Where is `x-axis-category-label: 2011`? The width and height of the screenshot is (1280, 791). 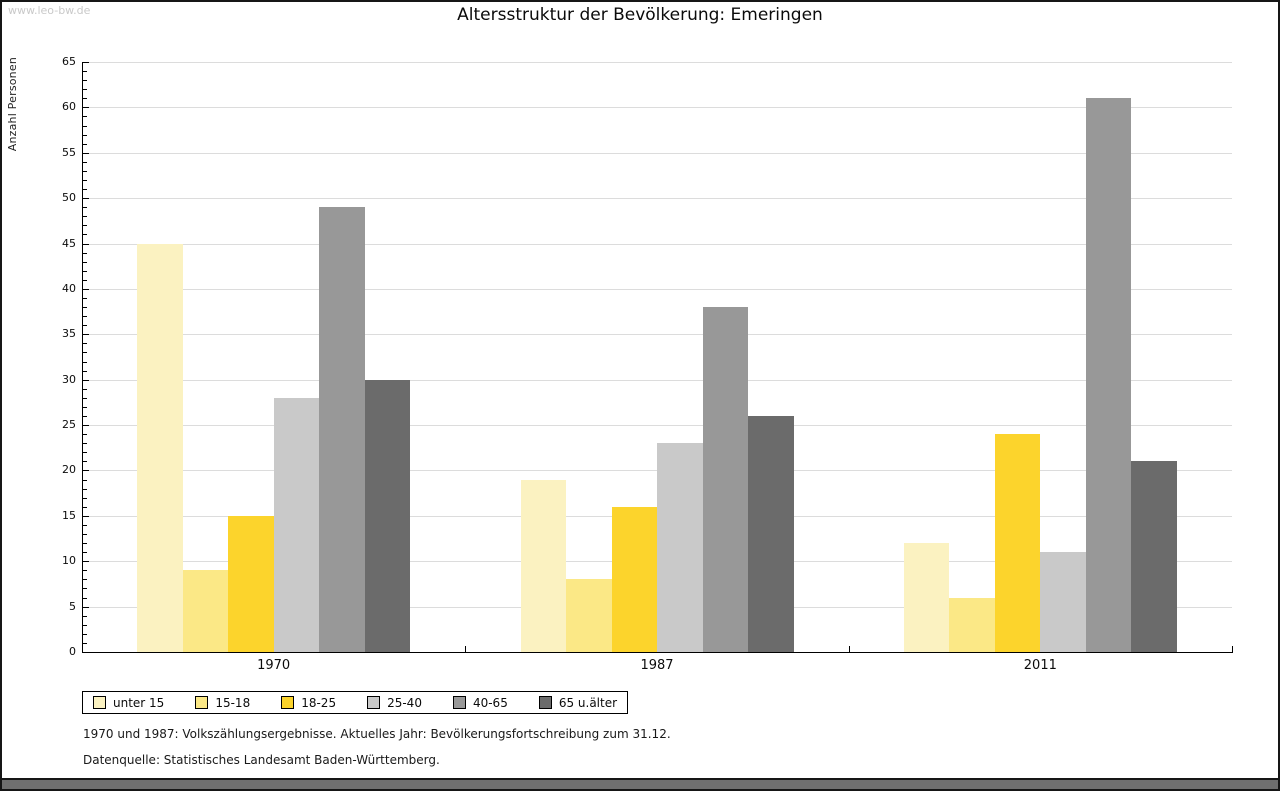 x-axis-category-label: 2011 is located at coordinates (1040, 665).